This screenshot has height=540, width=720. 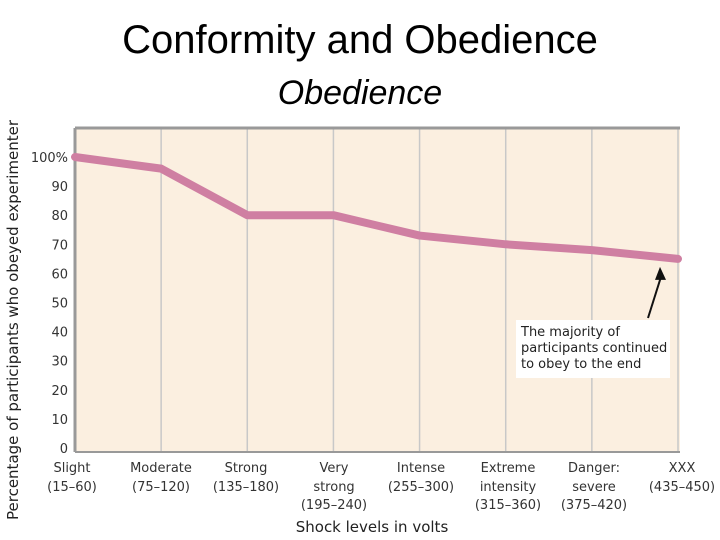 What do you see at coordinates (59, 304) in the screenshot?
I see `y-tick-label: 50` at bounding box center [59, 304].